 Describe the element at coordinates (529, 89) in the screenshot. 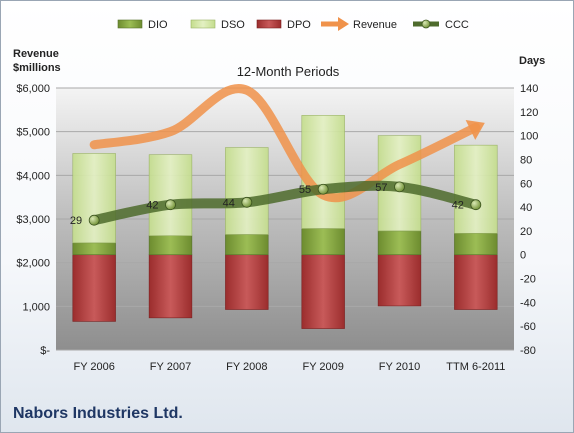

I see `right-axis-tick-label: 140` at that location.